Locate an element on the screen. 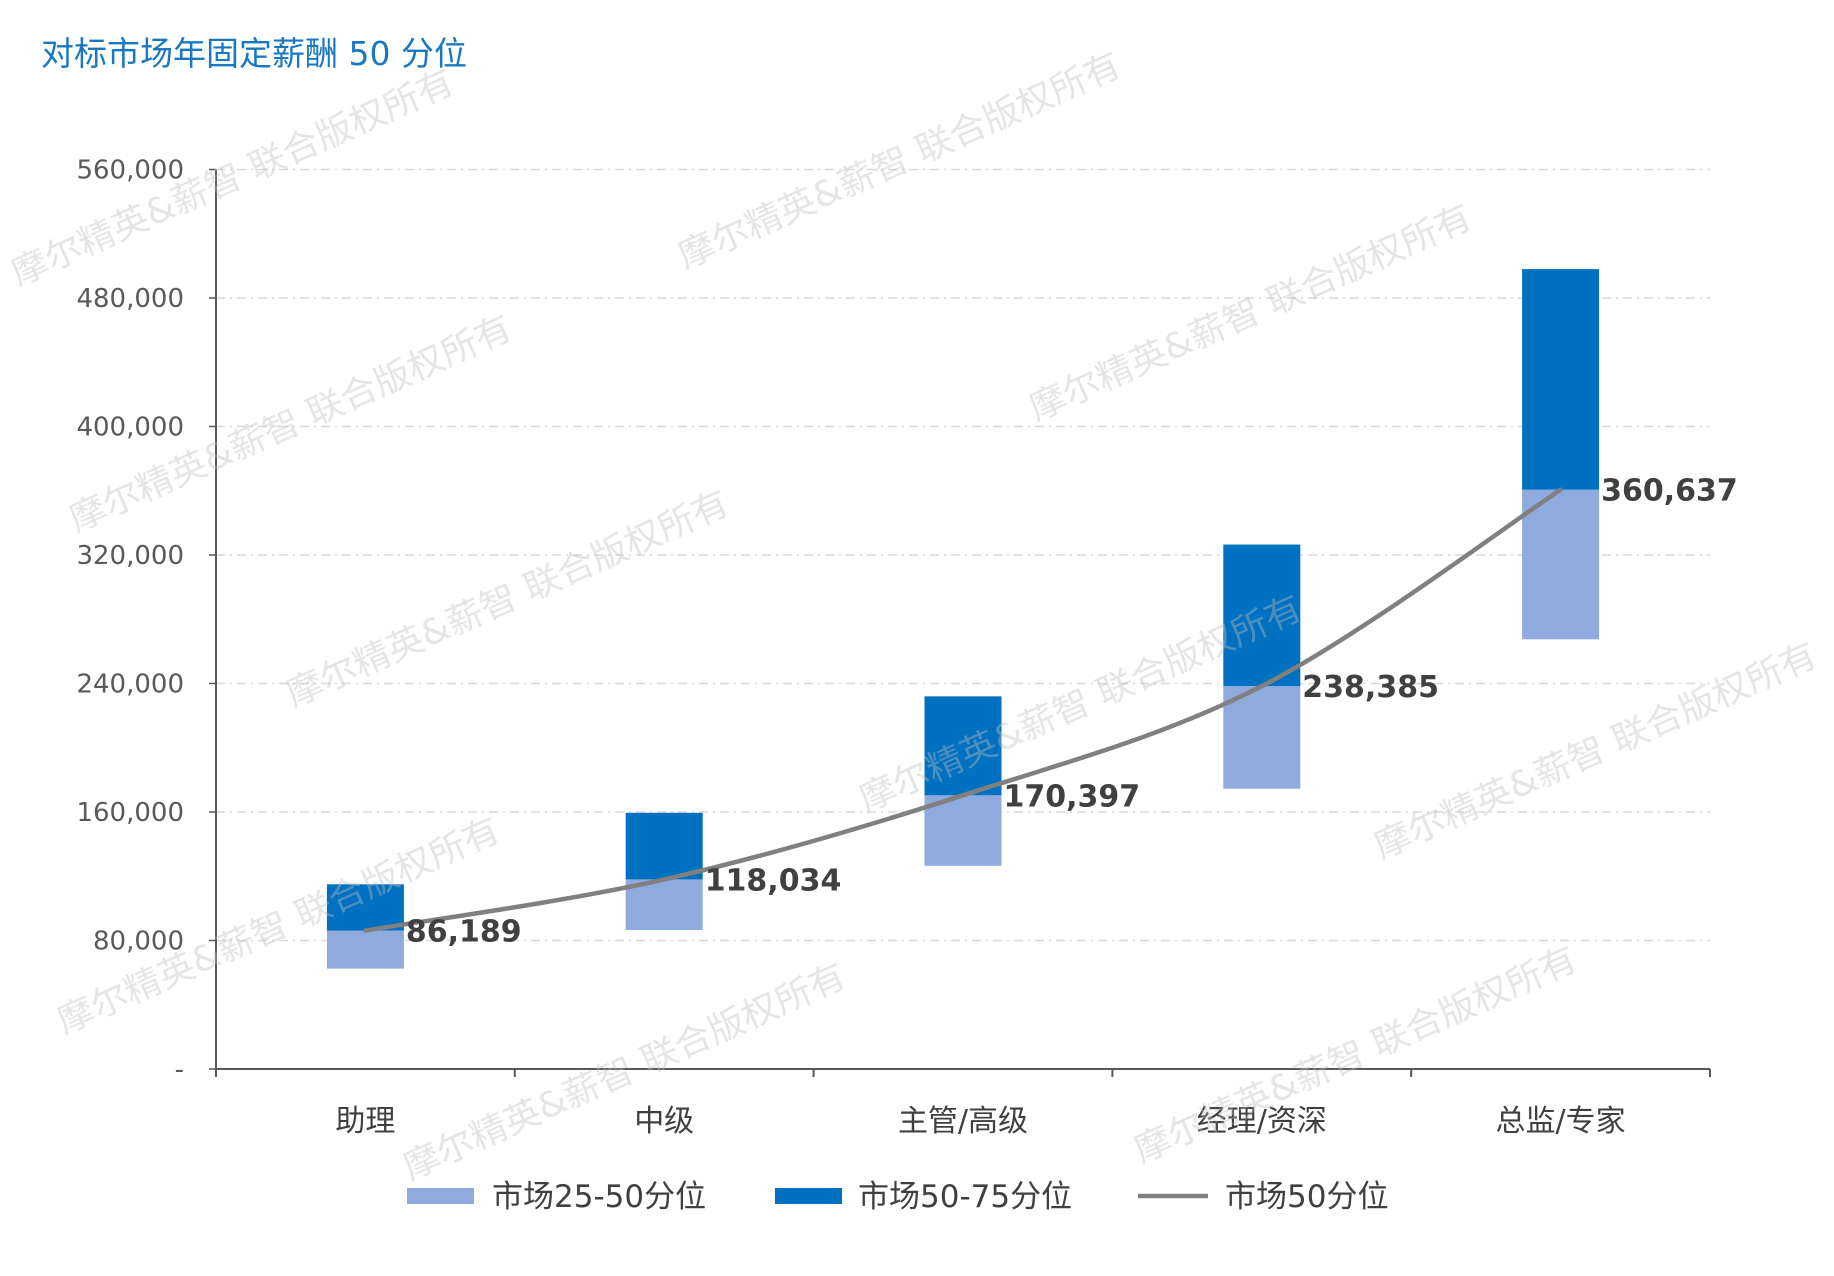 This screenshot has height=1276, width=1834. chart-title: 对标市场年固定薪酬 50 分位 is located at coordinates (254, 53).